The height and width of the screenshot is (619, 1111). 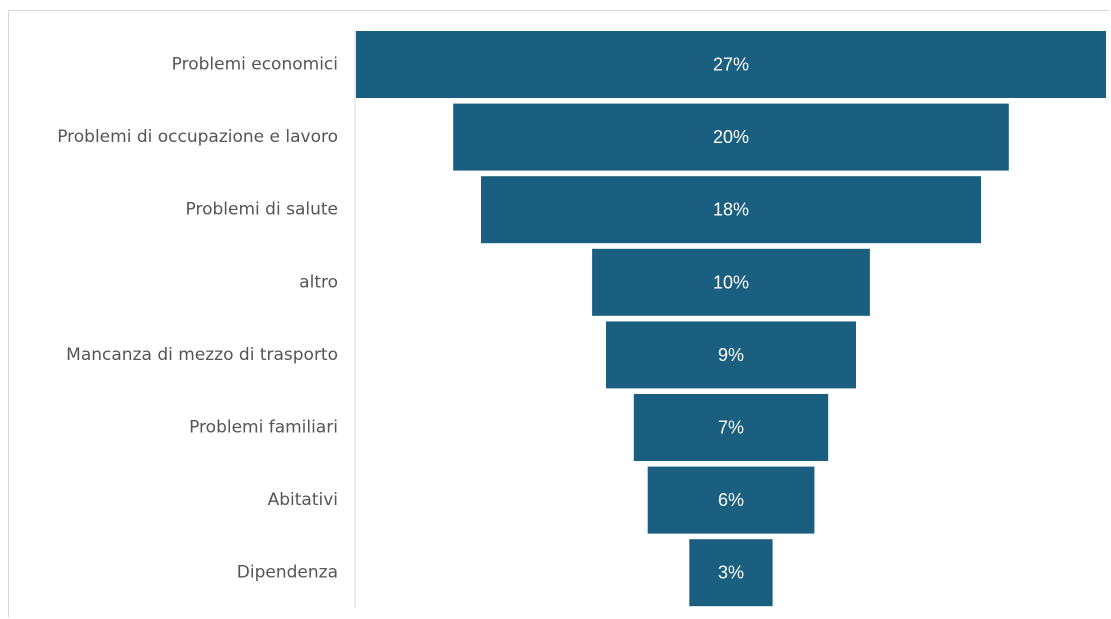 I want to click on category-label: Problemi economici, so click(x=255, y=65).